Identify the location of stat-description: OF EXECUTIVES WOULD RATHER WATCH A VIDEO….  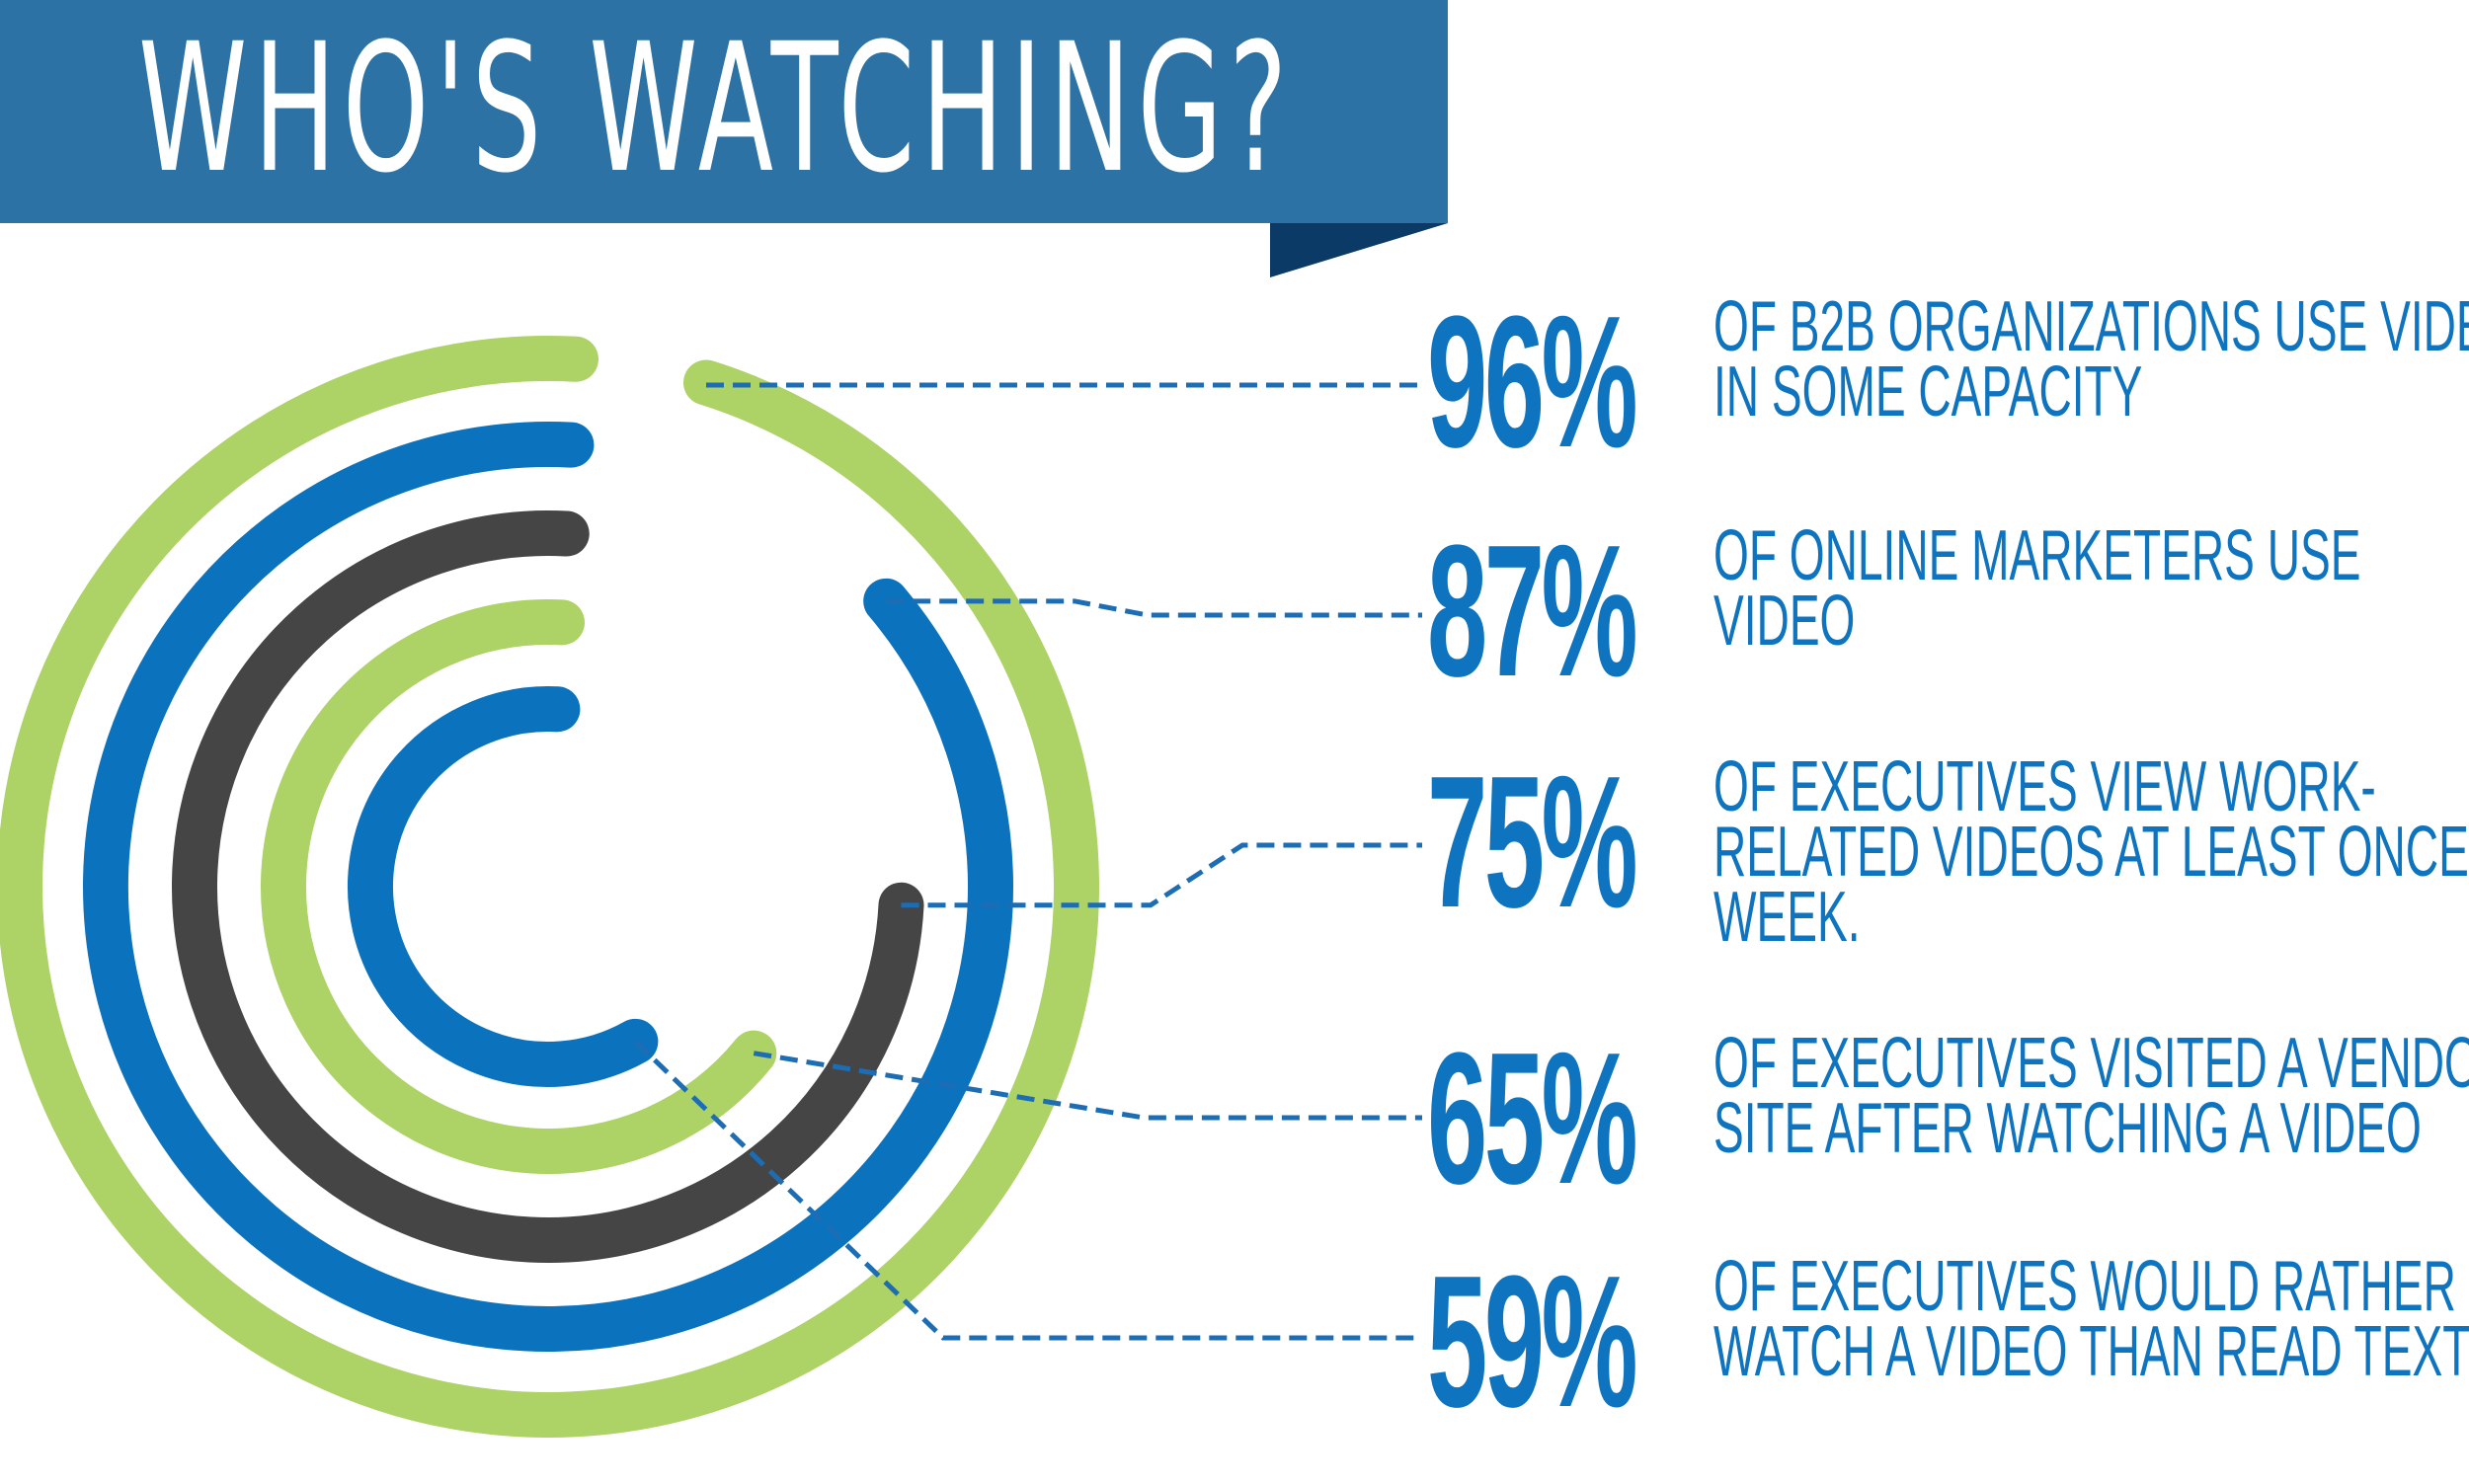
(2091, 1319).